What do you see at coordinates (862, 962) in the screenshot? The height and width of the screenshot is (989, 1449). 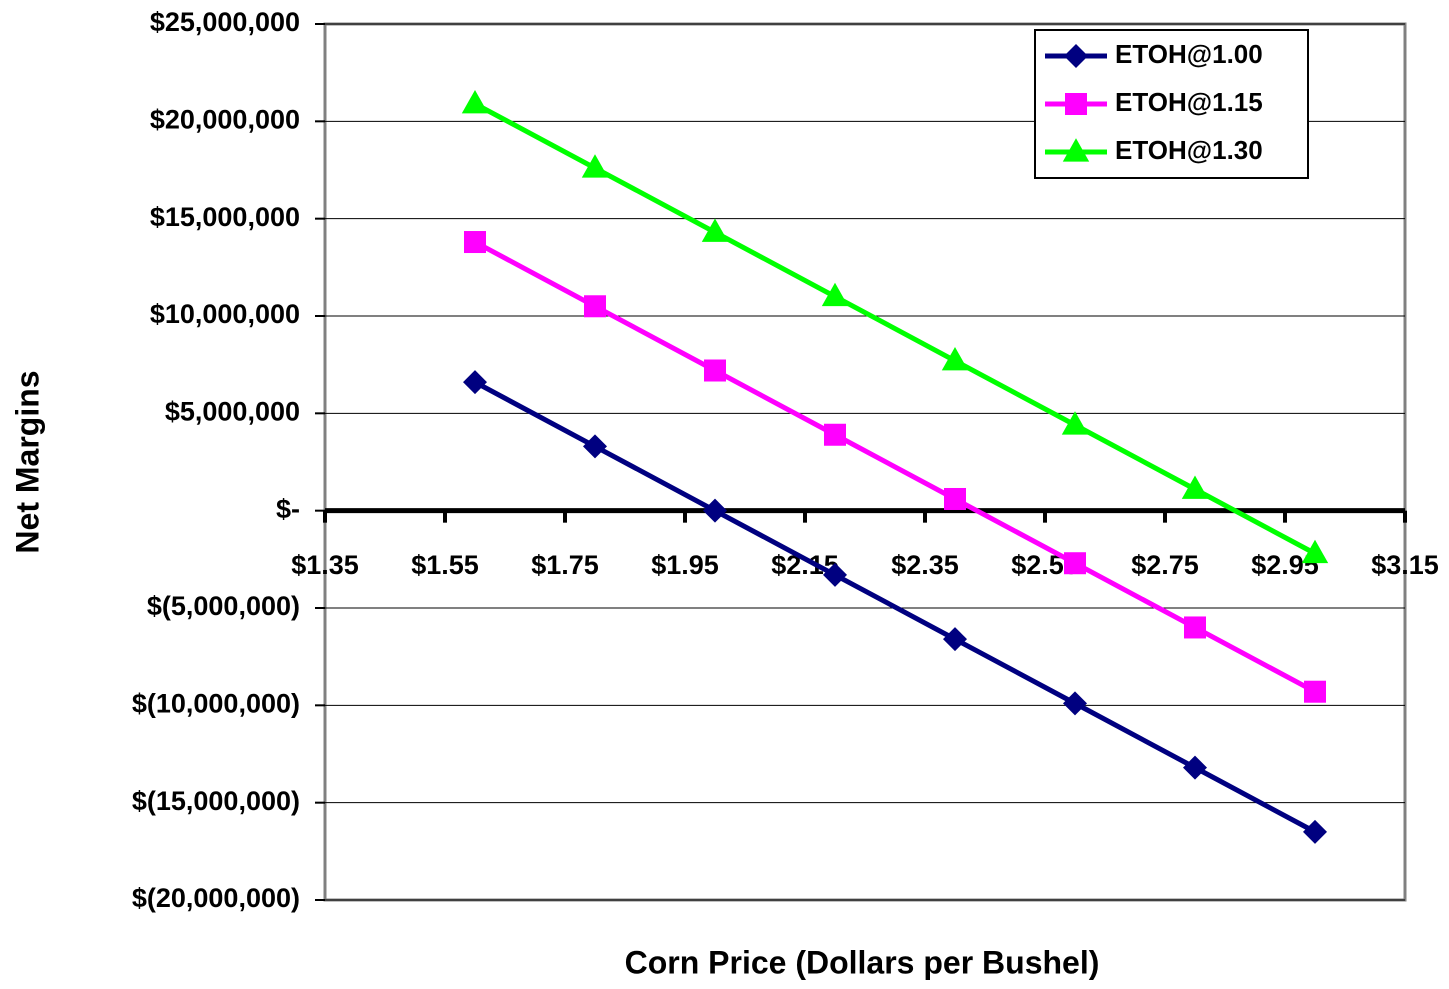 I see `x-axis-title: Corn Price (Dollars per Bushel)` at bounding box center [862, 962].